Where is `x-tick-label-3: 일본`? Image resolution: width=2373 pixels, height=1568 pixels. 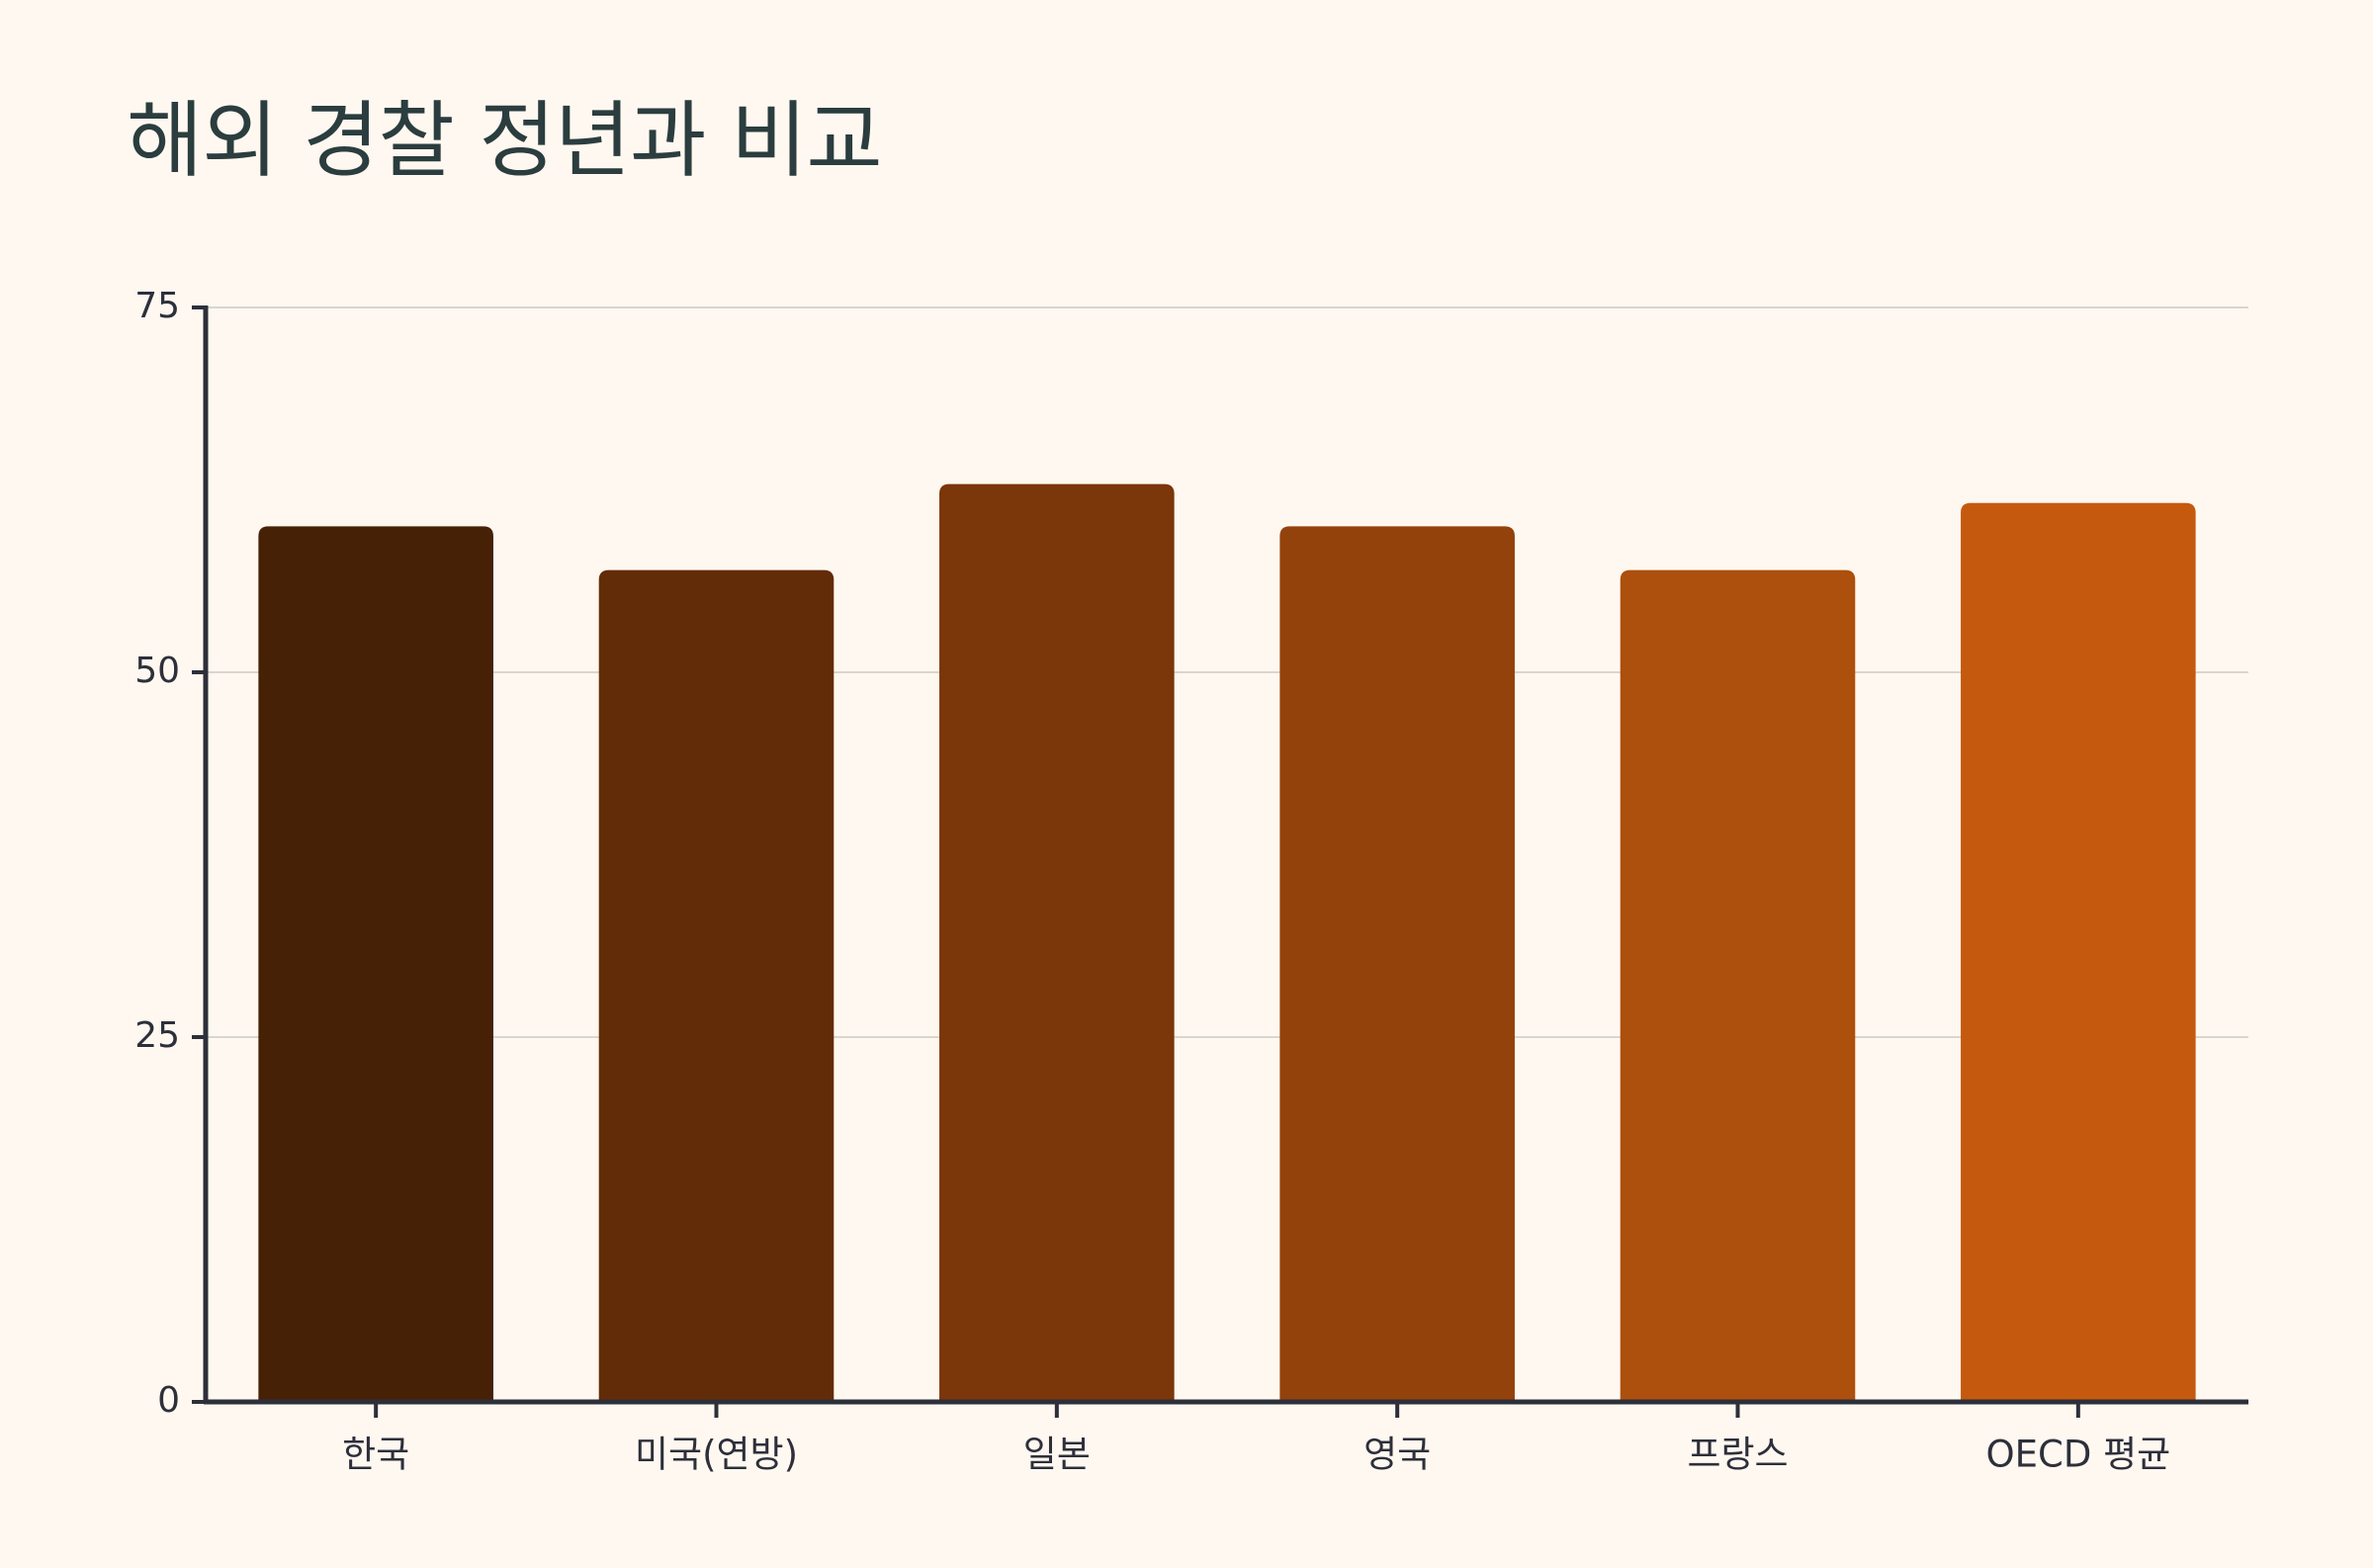 x-tick-label-3: 일본 is located at coordinates (1057, 1455).